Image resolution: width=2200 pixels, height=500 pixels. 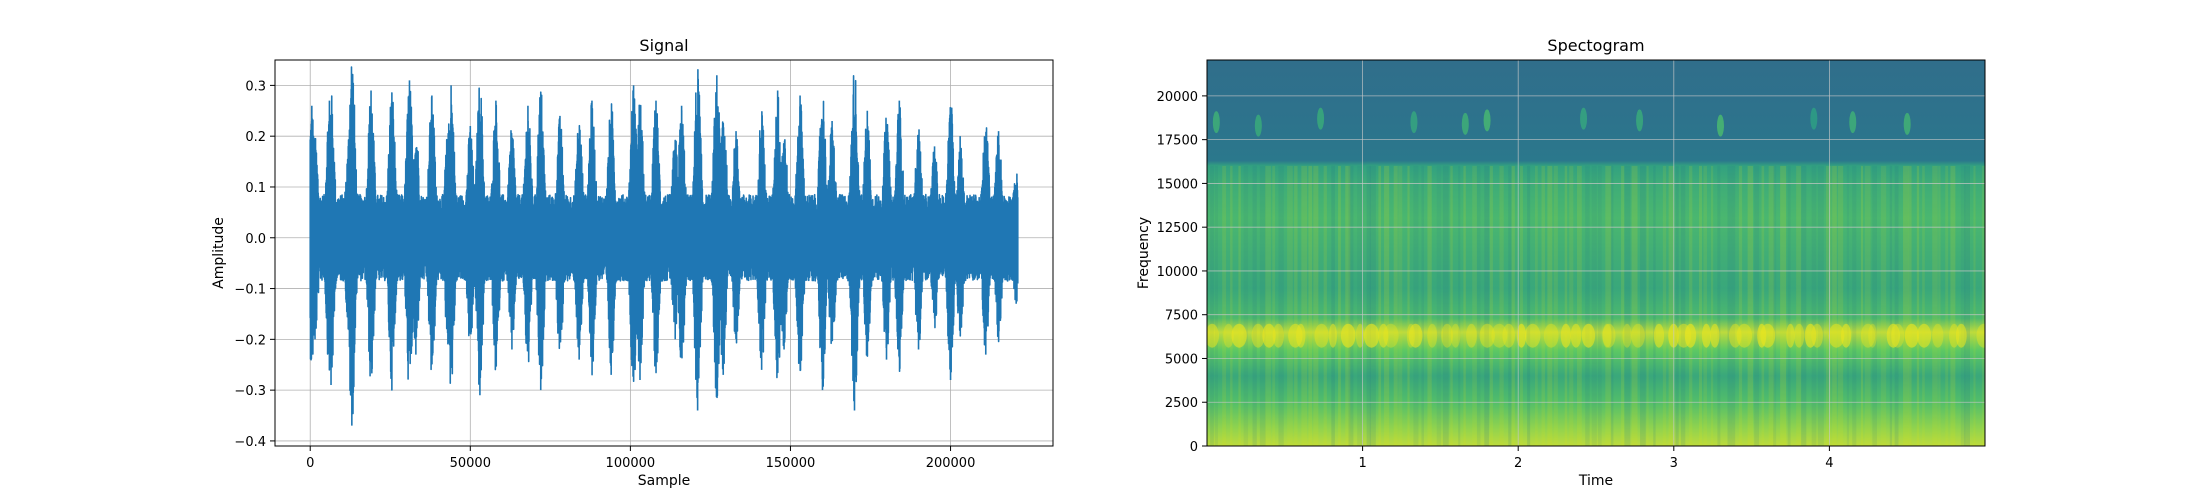 What do you see at coordinates (254, 264) in the screenshot?
I see `signal-y-ticks: −0.4 −0.3 −0.2 −0.1 0.0 0.1 0.2 0.3` at bounding box center [254, 264].